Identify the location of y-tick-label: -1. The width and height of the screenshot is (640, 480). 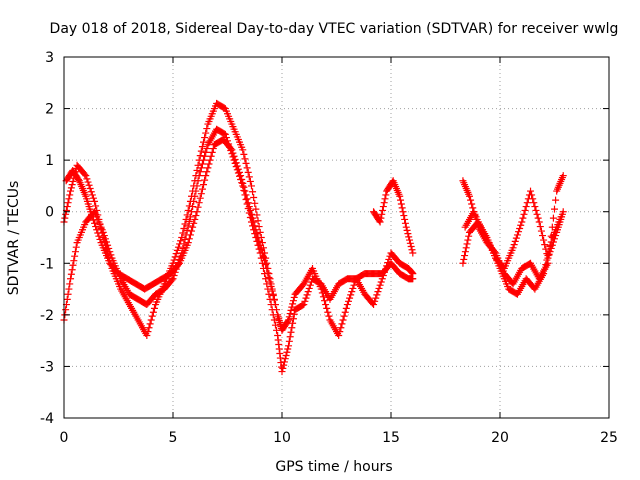
(47, 264).